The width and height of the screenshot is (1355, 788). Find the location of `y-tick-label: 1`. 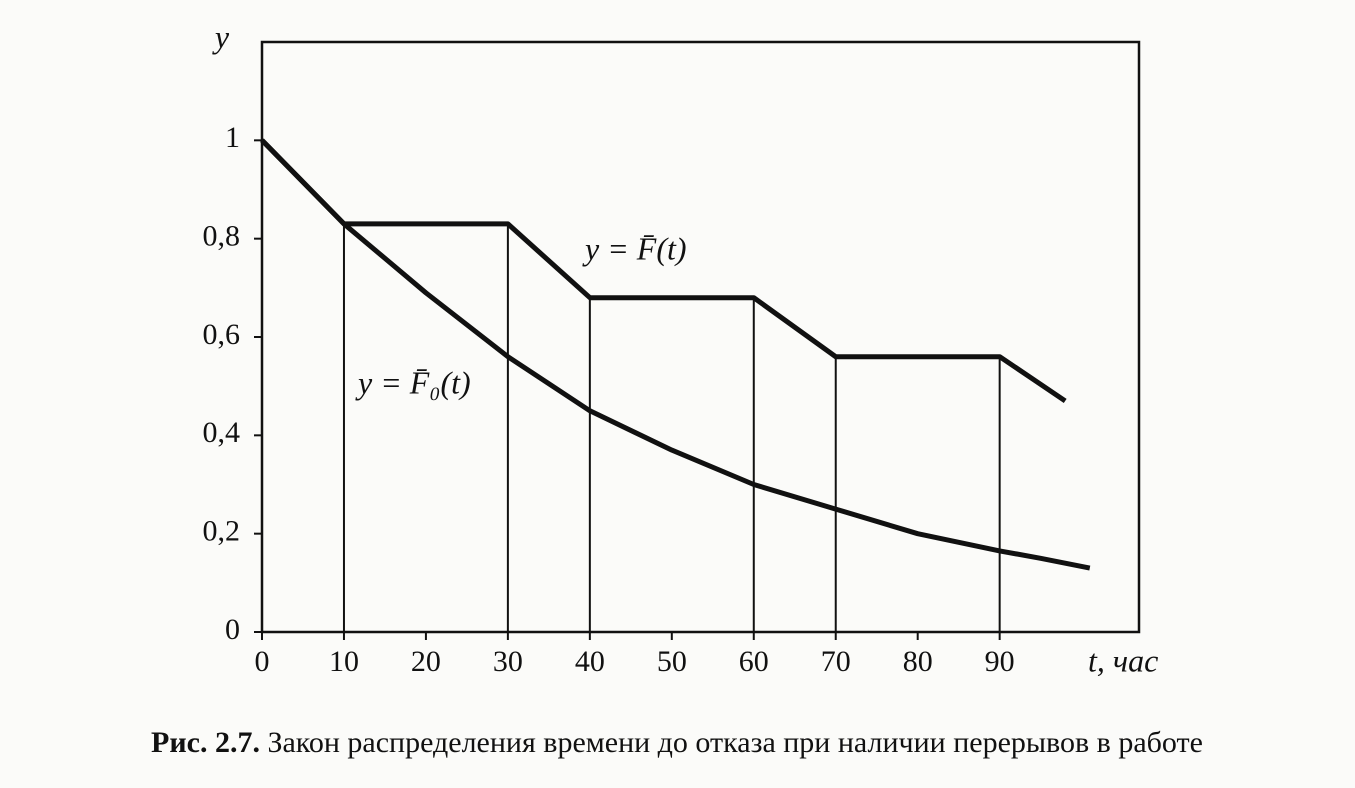

y-tick-label: 1 is located at coordinates (232, 137).